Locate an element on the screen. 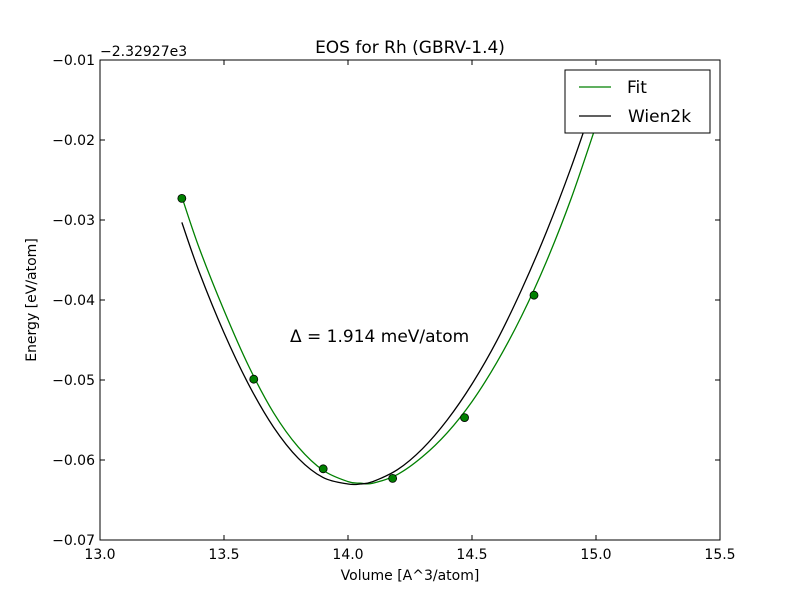 The image size is (800, 600). legend-box is located at coordinates (637, 101).